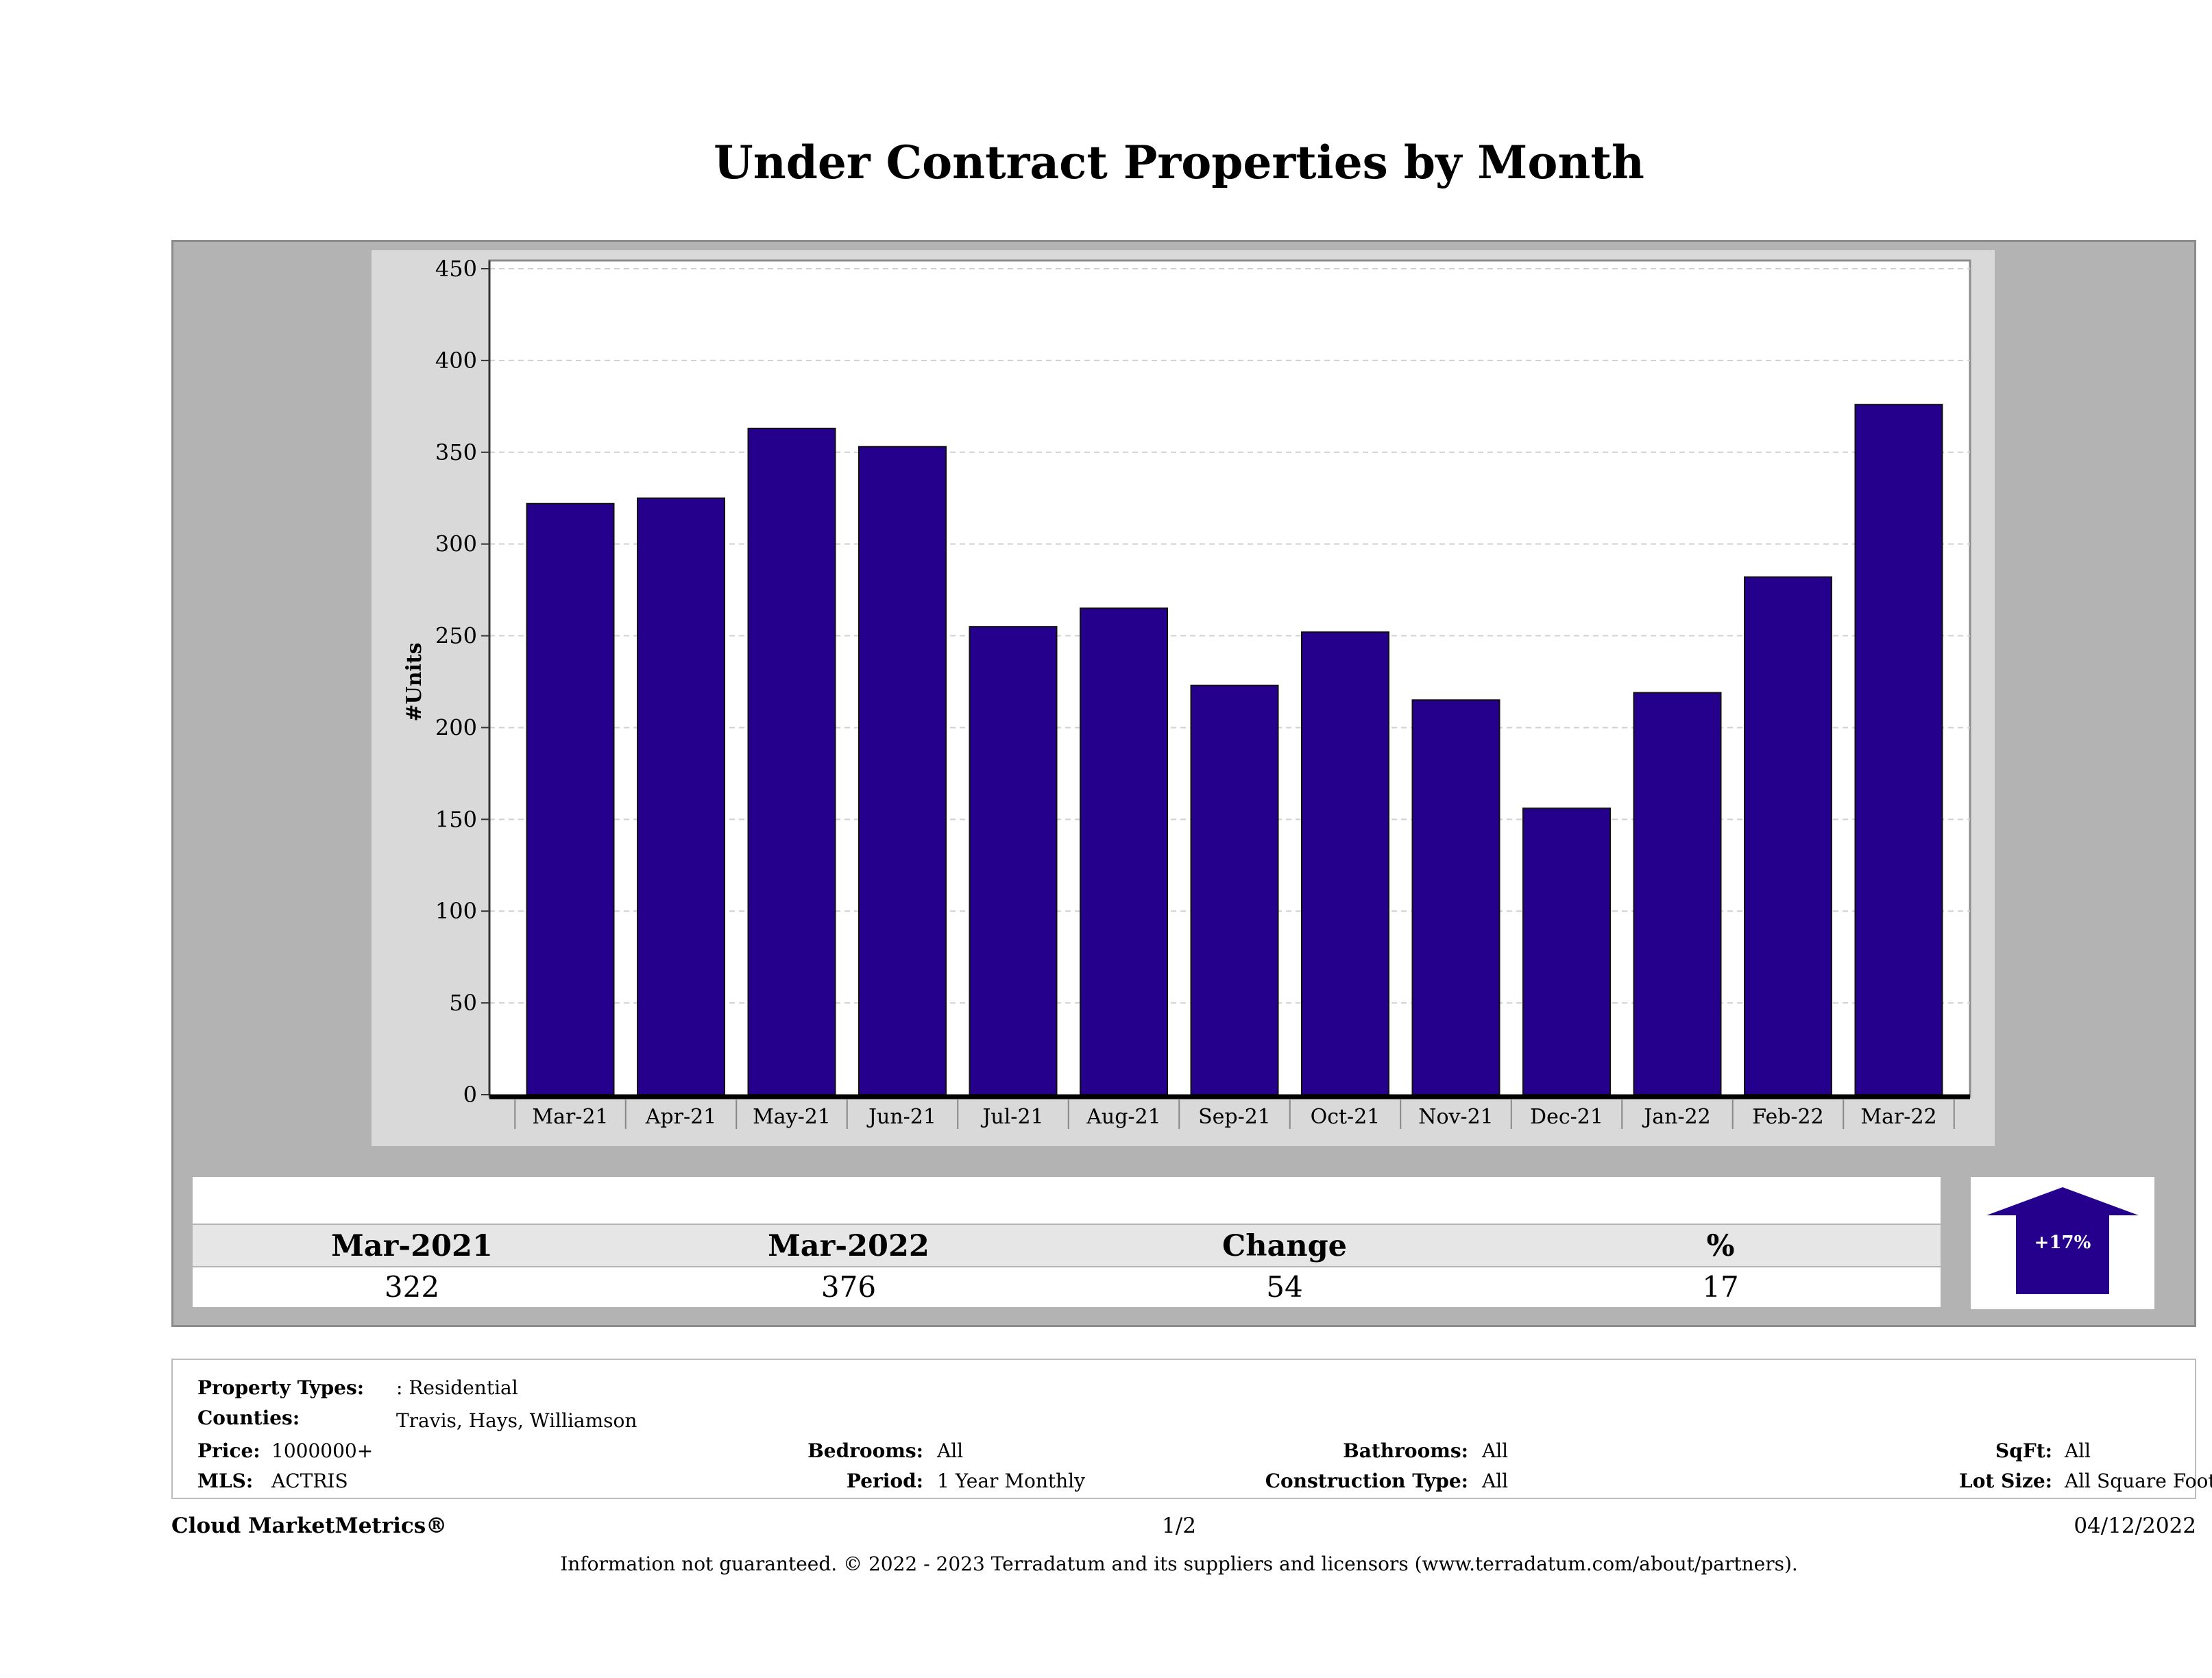 This screenshot has height=1678, width=2212. Describe the element at coordinates (456, 361) in the screenshot. I see `y-tick-label: 400` at that location.